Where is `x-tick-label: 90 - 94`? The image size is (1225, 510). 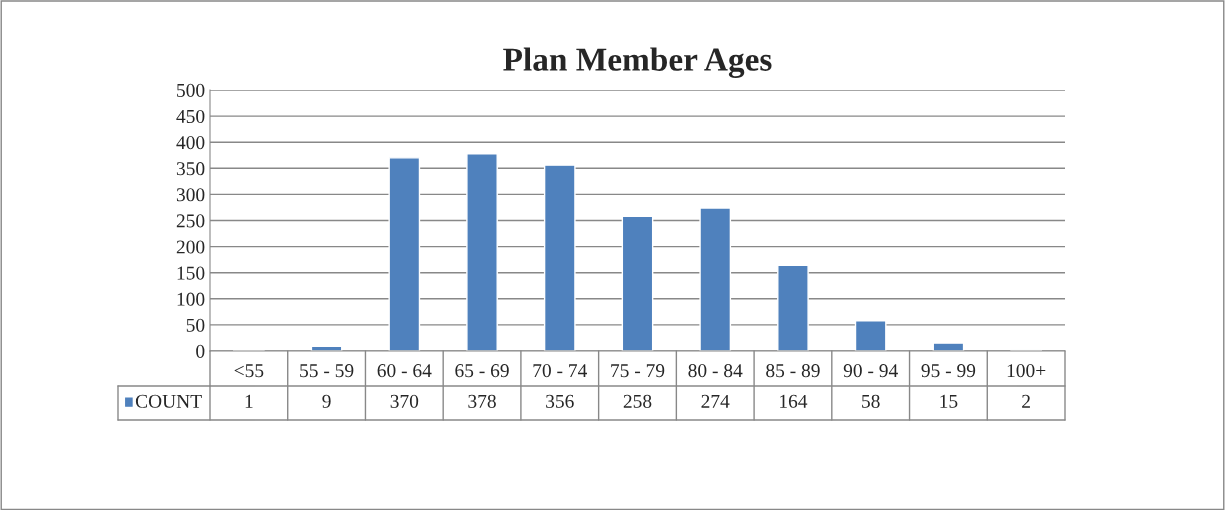 x-tick-label: 90 - 94 is located at coordinates (870, 371).